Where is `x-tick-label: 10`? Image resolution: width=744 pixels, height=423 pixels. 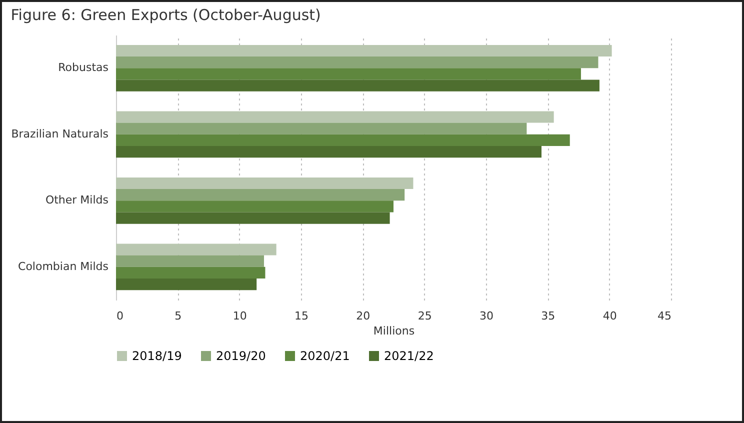
x-tick-label: 10 is located at coordinates (239, 316).